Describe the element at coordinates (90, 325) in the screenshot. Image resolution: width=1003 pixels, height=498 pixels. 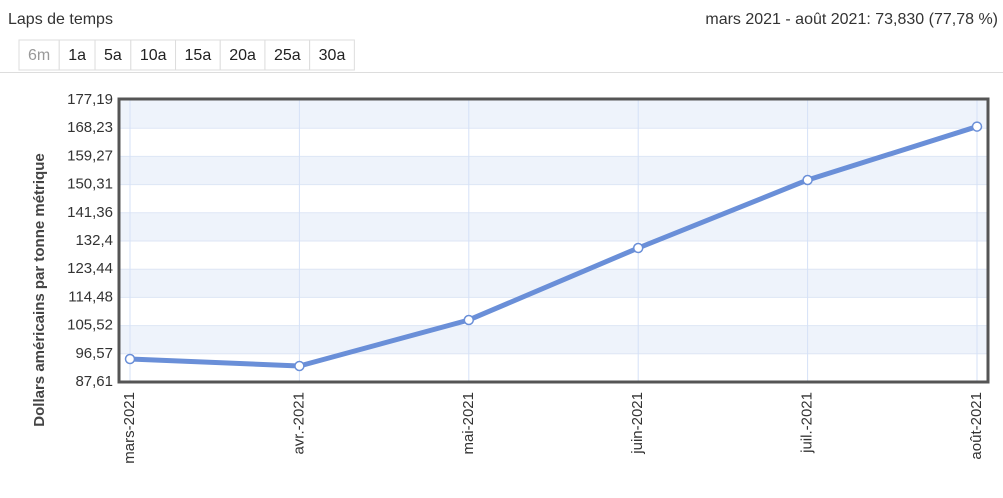
I see `y-tick-label: 105,52` at that location.